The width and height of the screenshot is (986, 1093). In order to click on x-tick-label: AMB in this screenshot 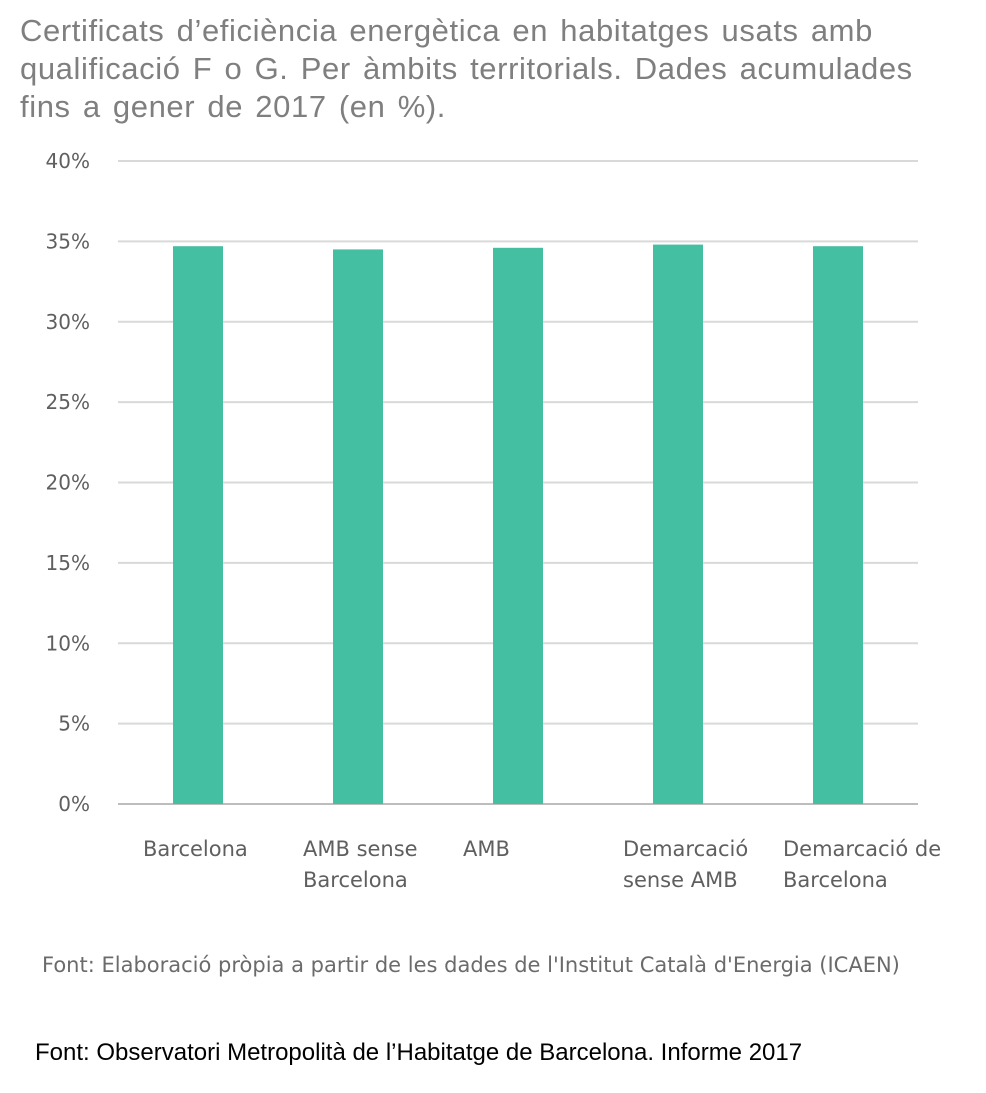, I will do `click(486, 849)`.